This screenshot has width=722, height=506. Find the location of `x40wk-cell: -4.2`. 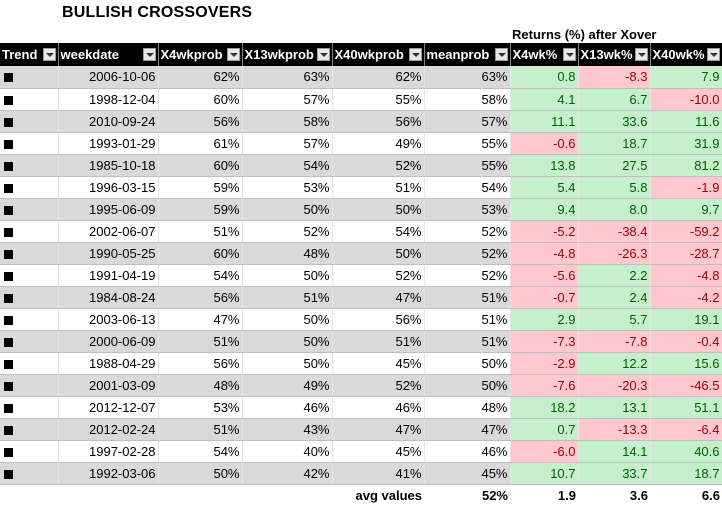

x40wk-cell: -4.2 is located at coordinates (686, 297).